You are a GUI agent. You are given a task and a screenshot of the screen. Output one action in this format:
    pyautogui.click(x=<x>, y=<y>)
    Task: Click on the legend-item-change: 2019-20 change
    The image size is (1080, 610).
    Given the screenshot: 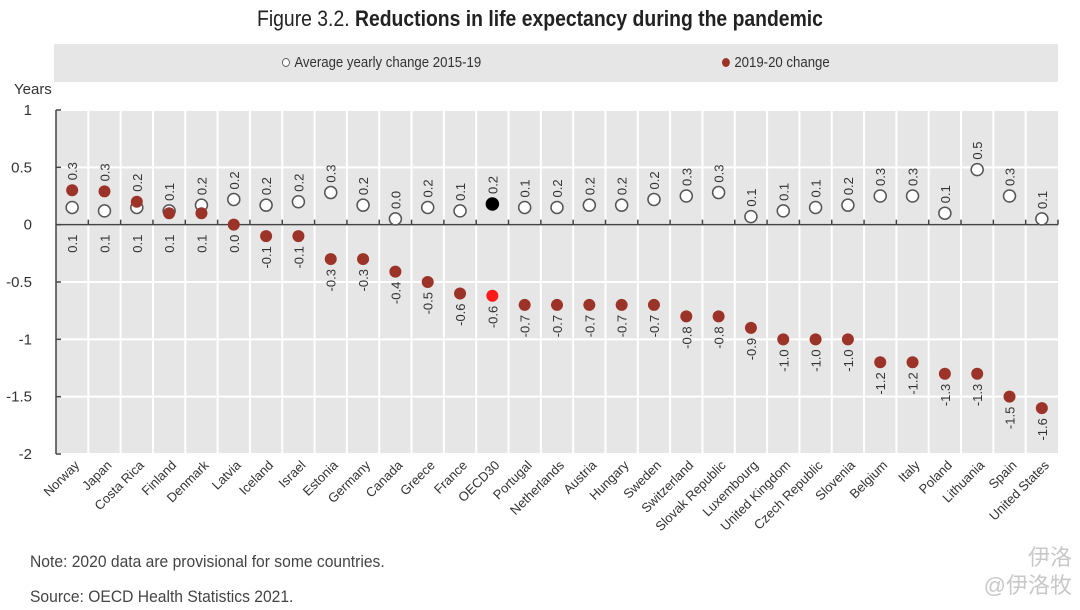 What is the action you would take?
    pyautogui.click(x=776, y=62)
    